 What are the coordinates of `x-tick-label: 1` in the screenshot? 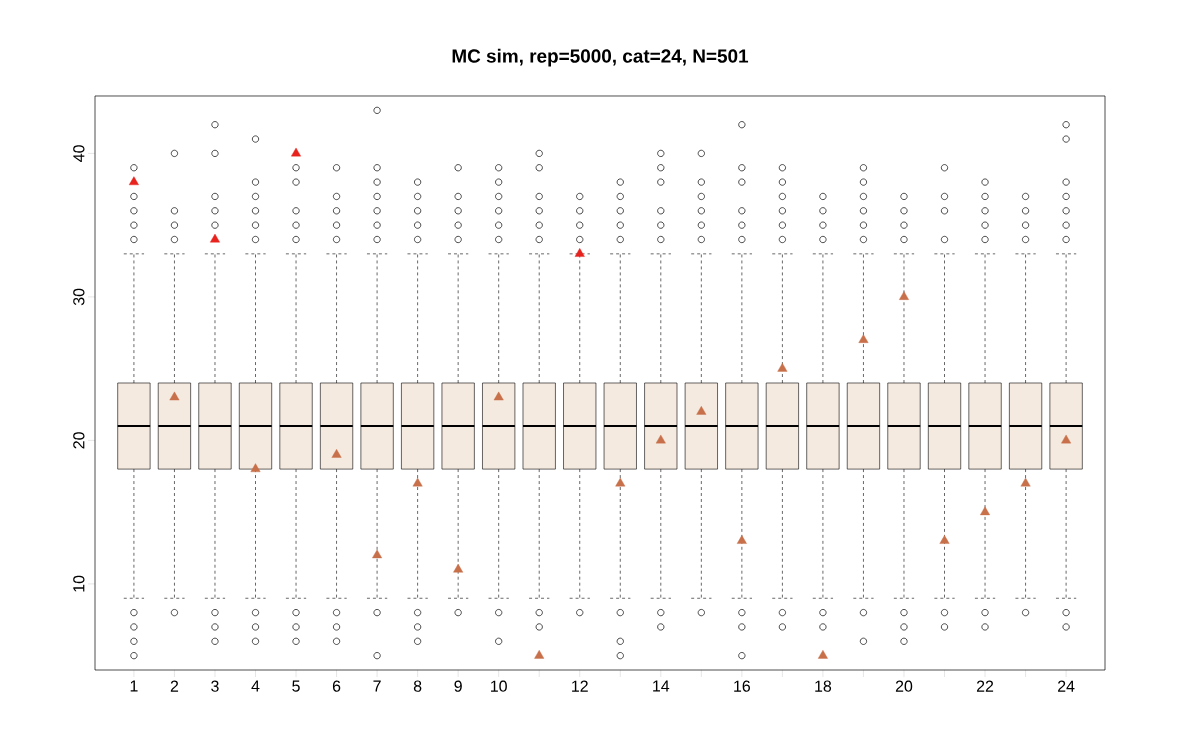 It's located at (134, 686).